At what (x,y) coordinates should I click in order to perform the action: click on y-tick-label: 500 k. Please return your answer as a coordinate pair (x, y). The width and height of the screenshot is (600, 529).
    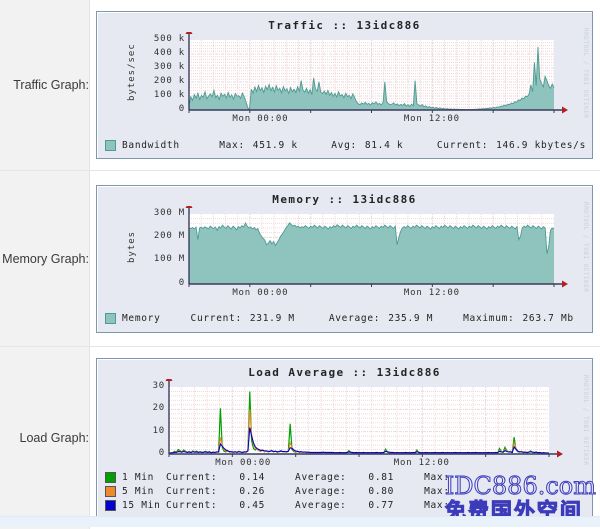
    Looking at the image, I should click on (169, 39).